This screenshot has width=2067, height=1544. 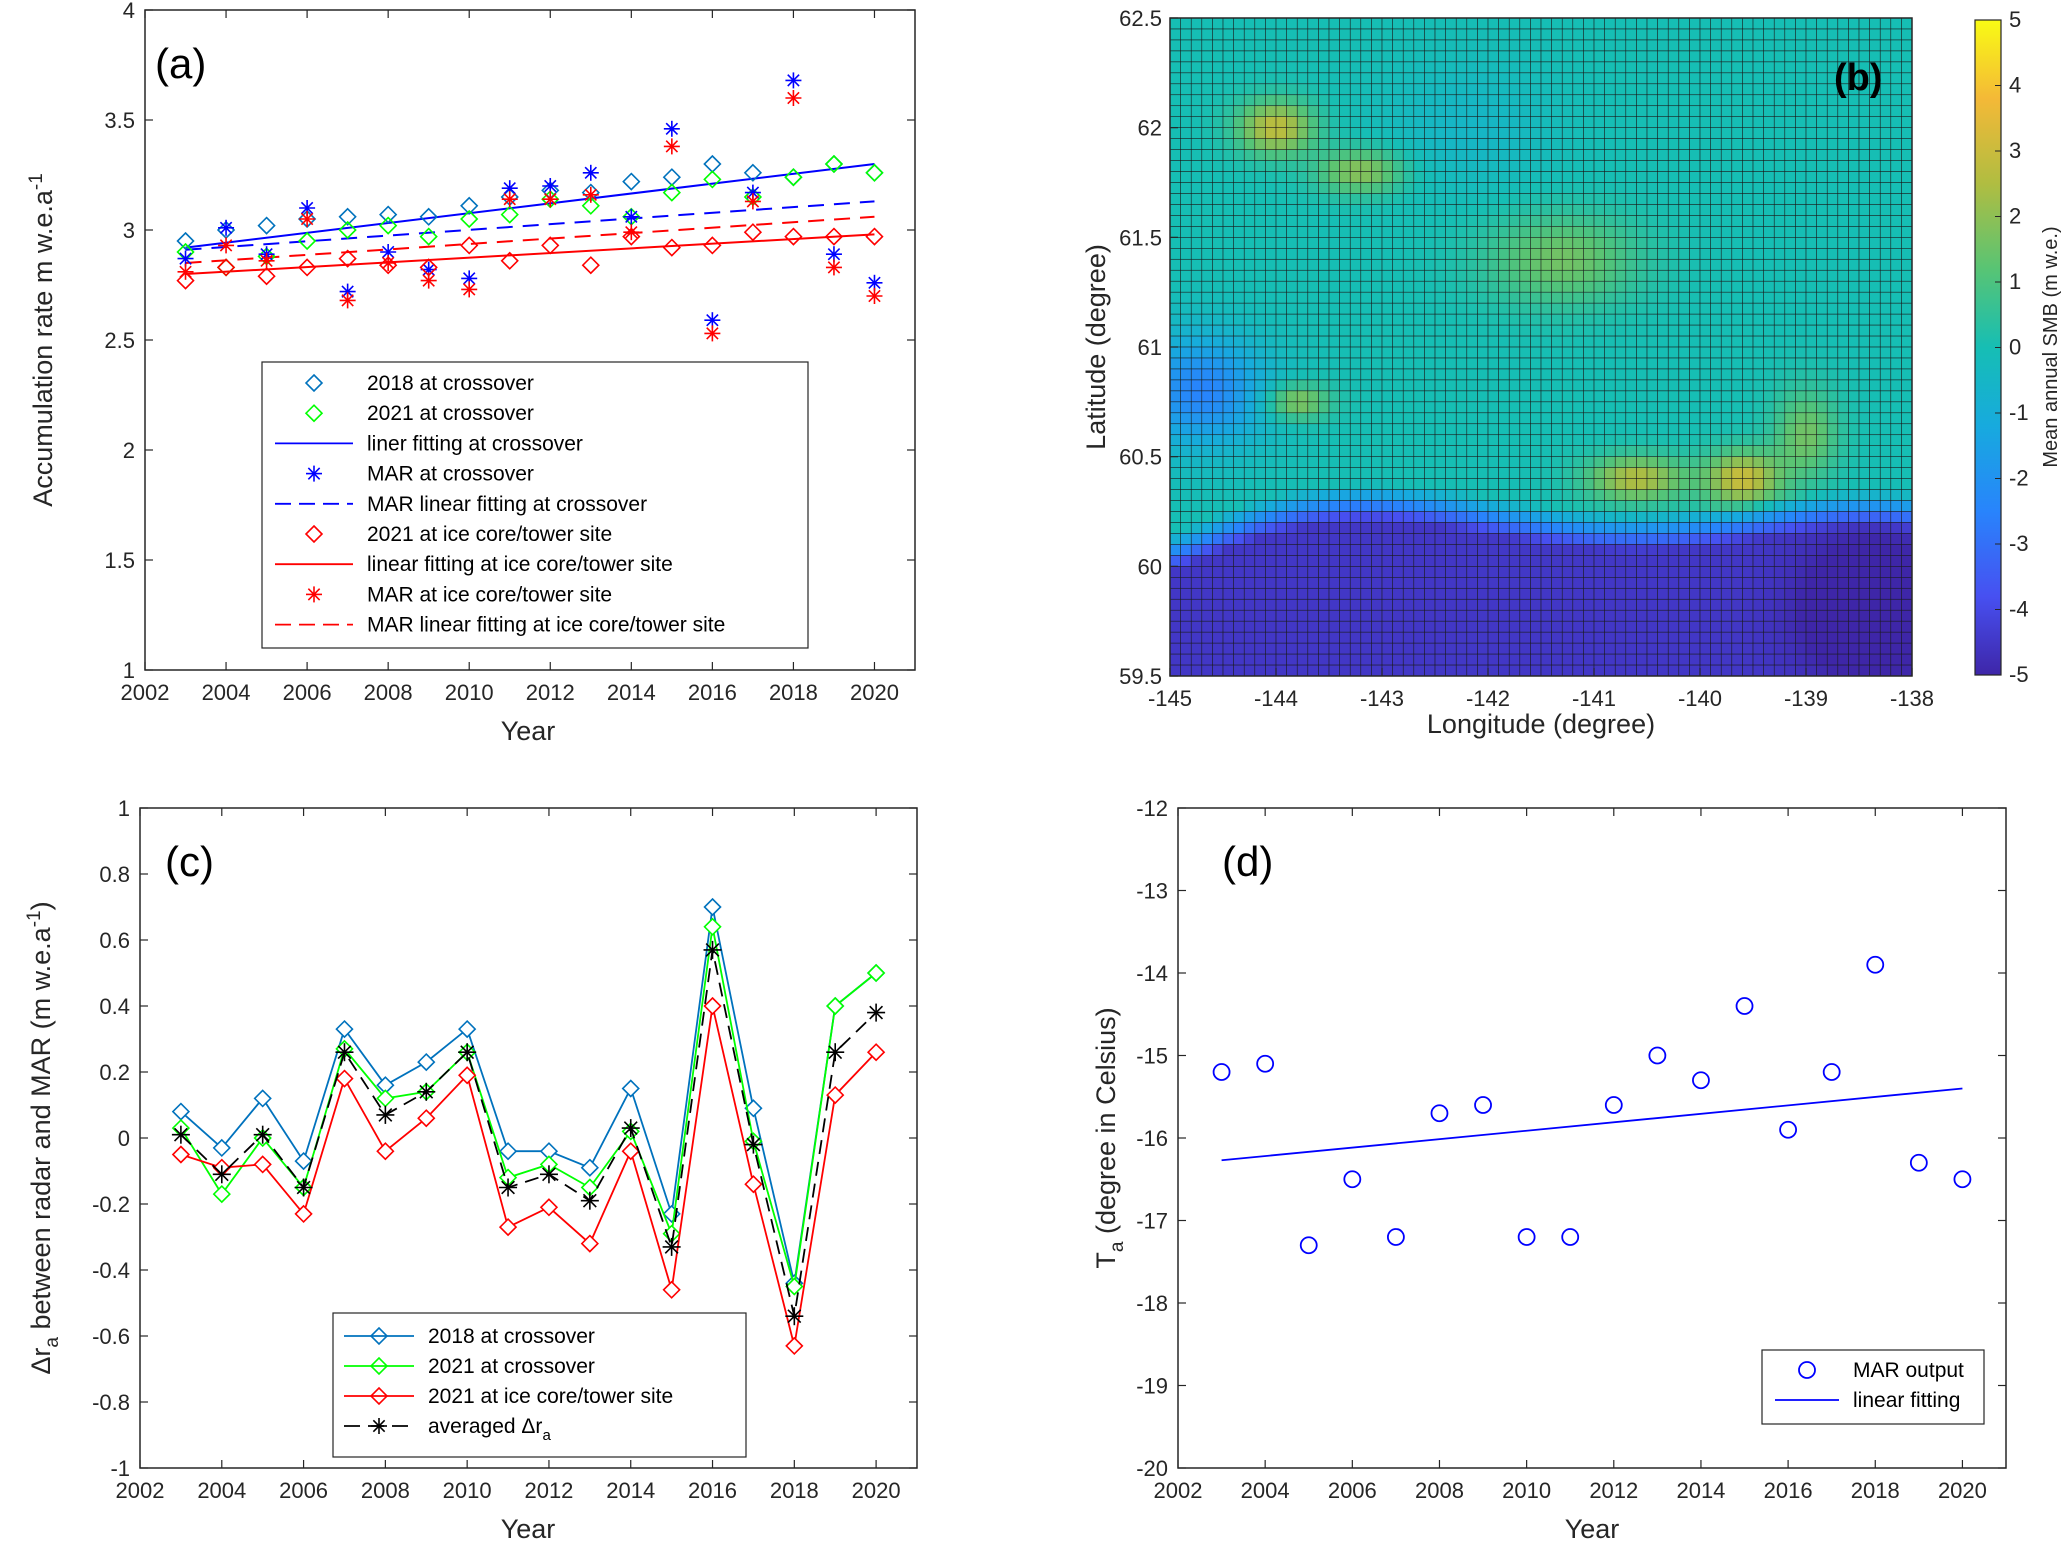 I want to click on x-tick-label: 2018, so click(x=794, y=1490).